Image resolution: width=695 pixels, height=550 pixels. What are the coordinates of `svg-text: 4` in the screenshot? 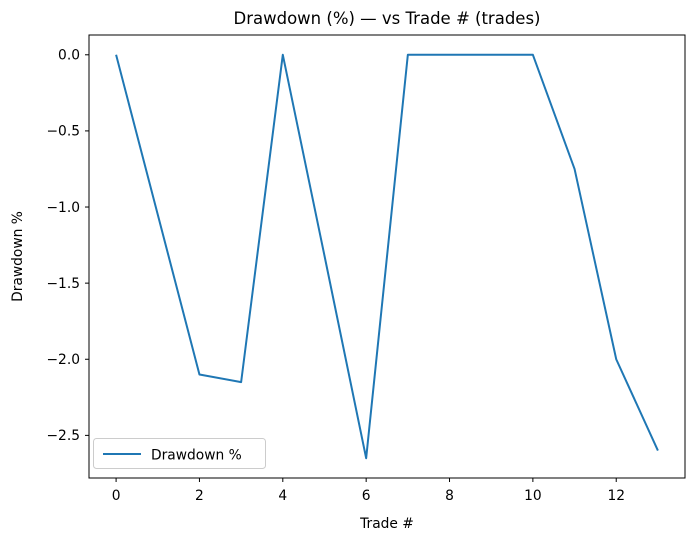 It's located at (282, 496).